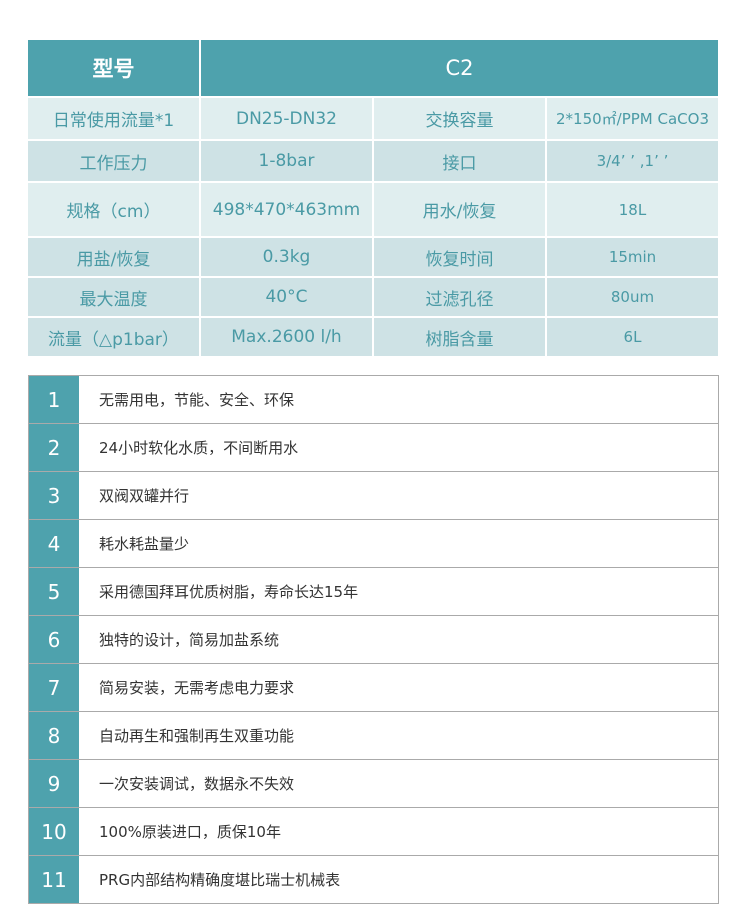 The width and height of the screenshot is (750, 921). What do you see at coordinates (54, 831) in the screenshot?
I see `feature-number: 10` at bounding box center [54, 831].